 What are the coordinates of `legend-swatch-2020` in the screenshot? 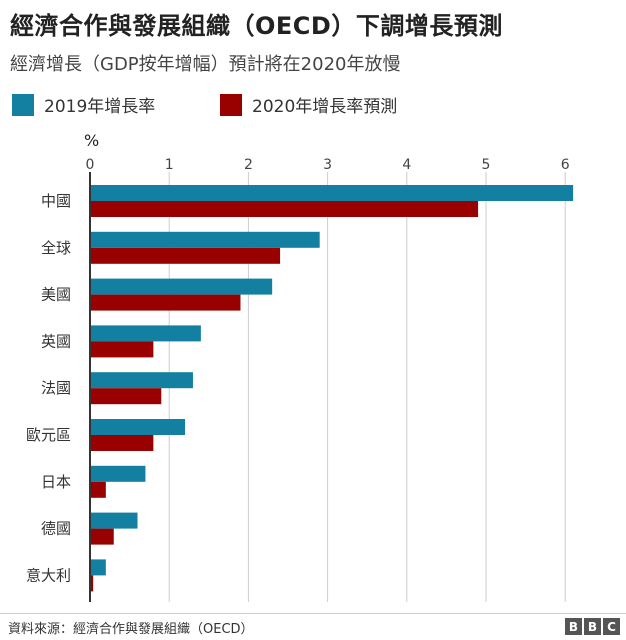 It's located at (231, 104).